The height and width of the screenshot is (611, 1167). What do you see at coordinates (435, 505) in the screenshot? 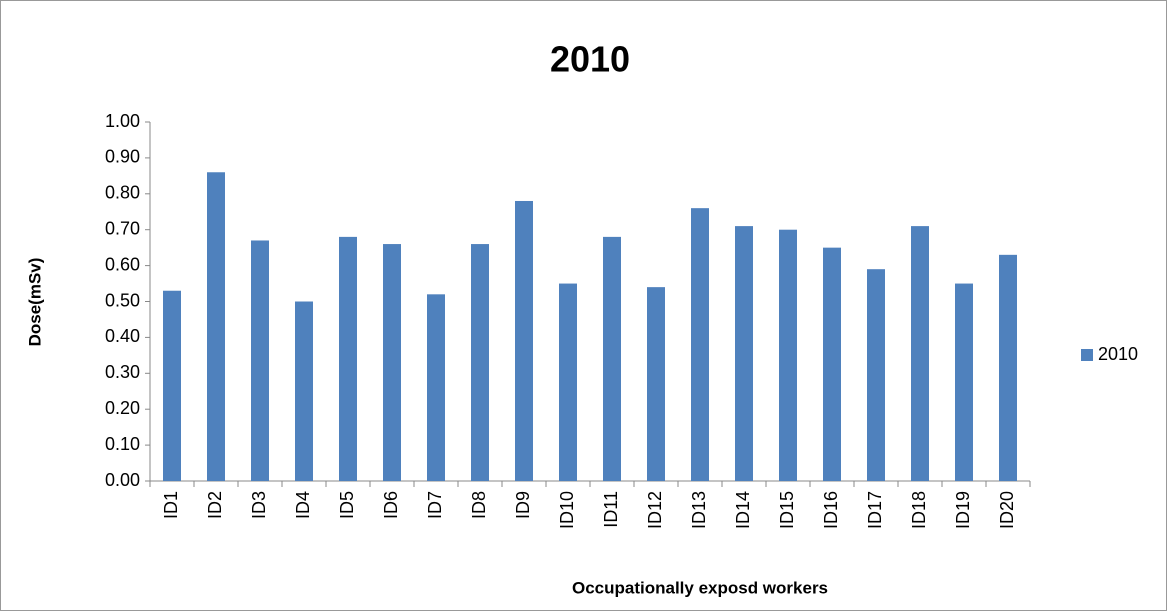
I see `x-tick-label: ID7` at bounding box center [435, 505].